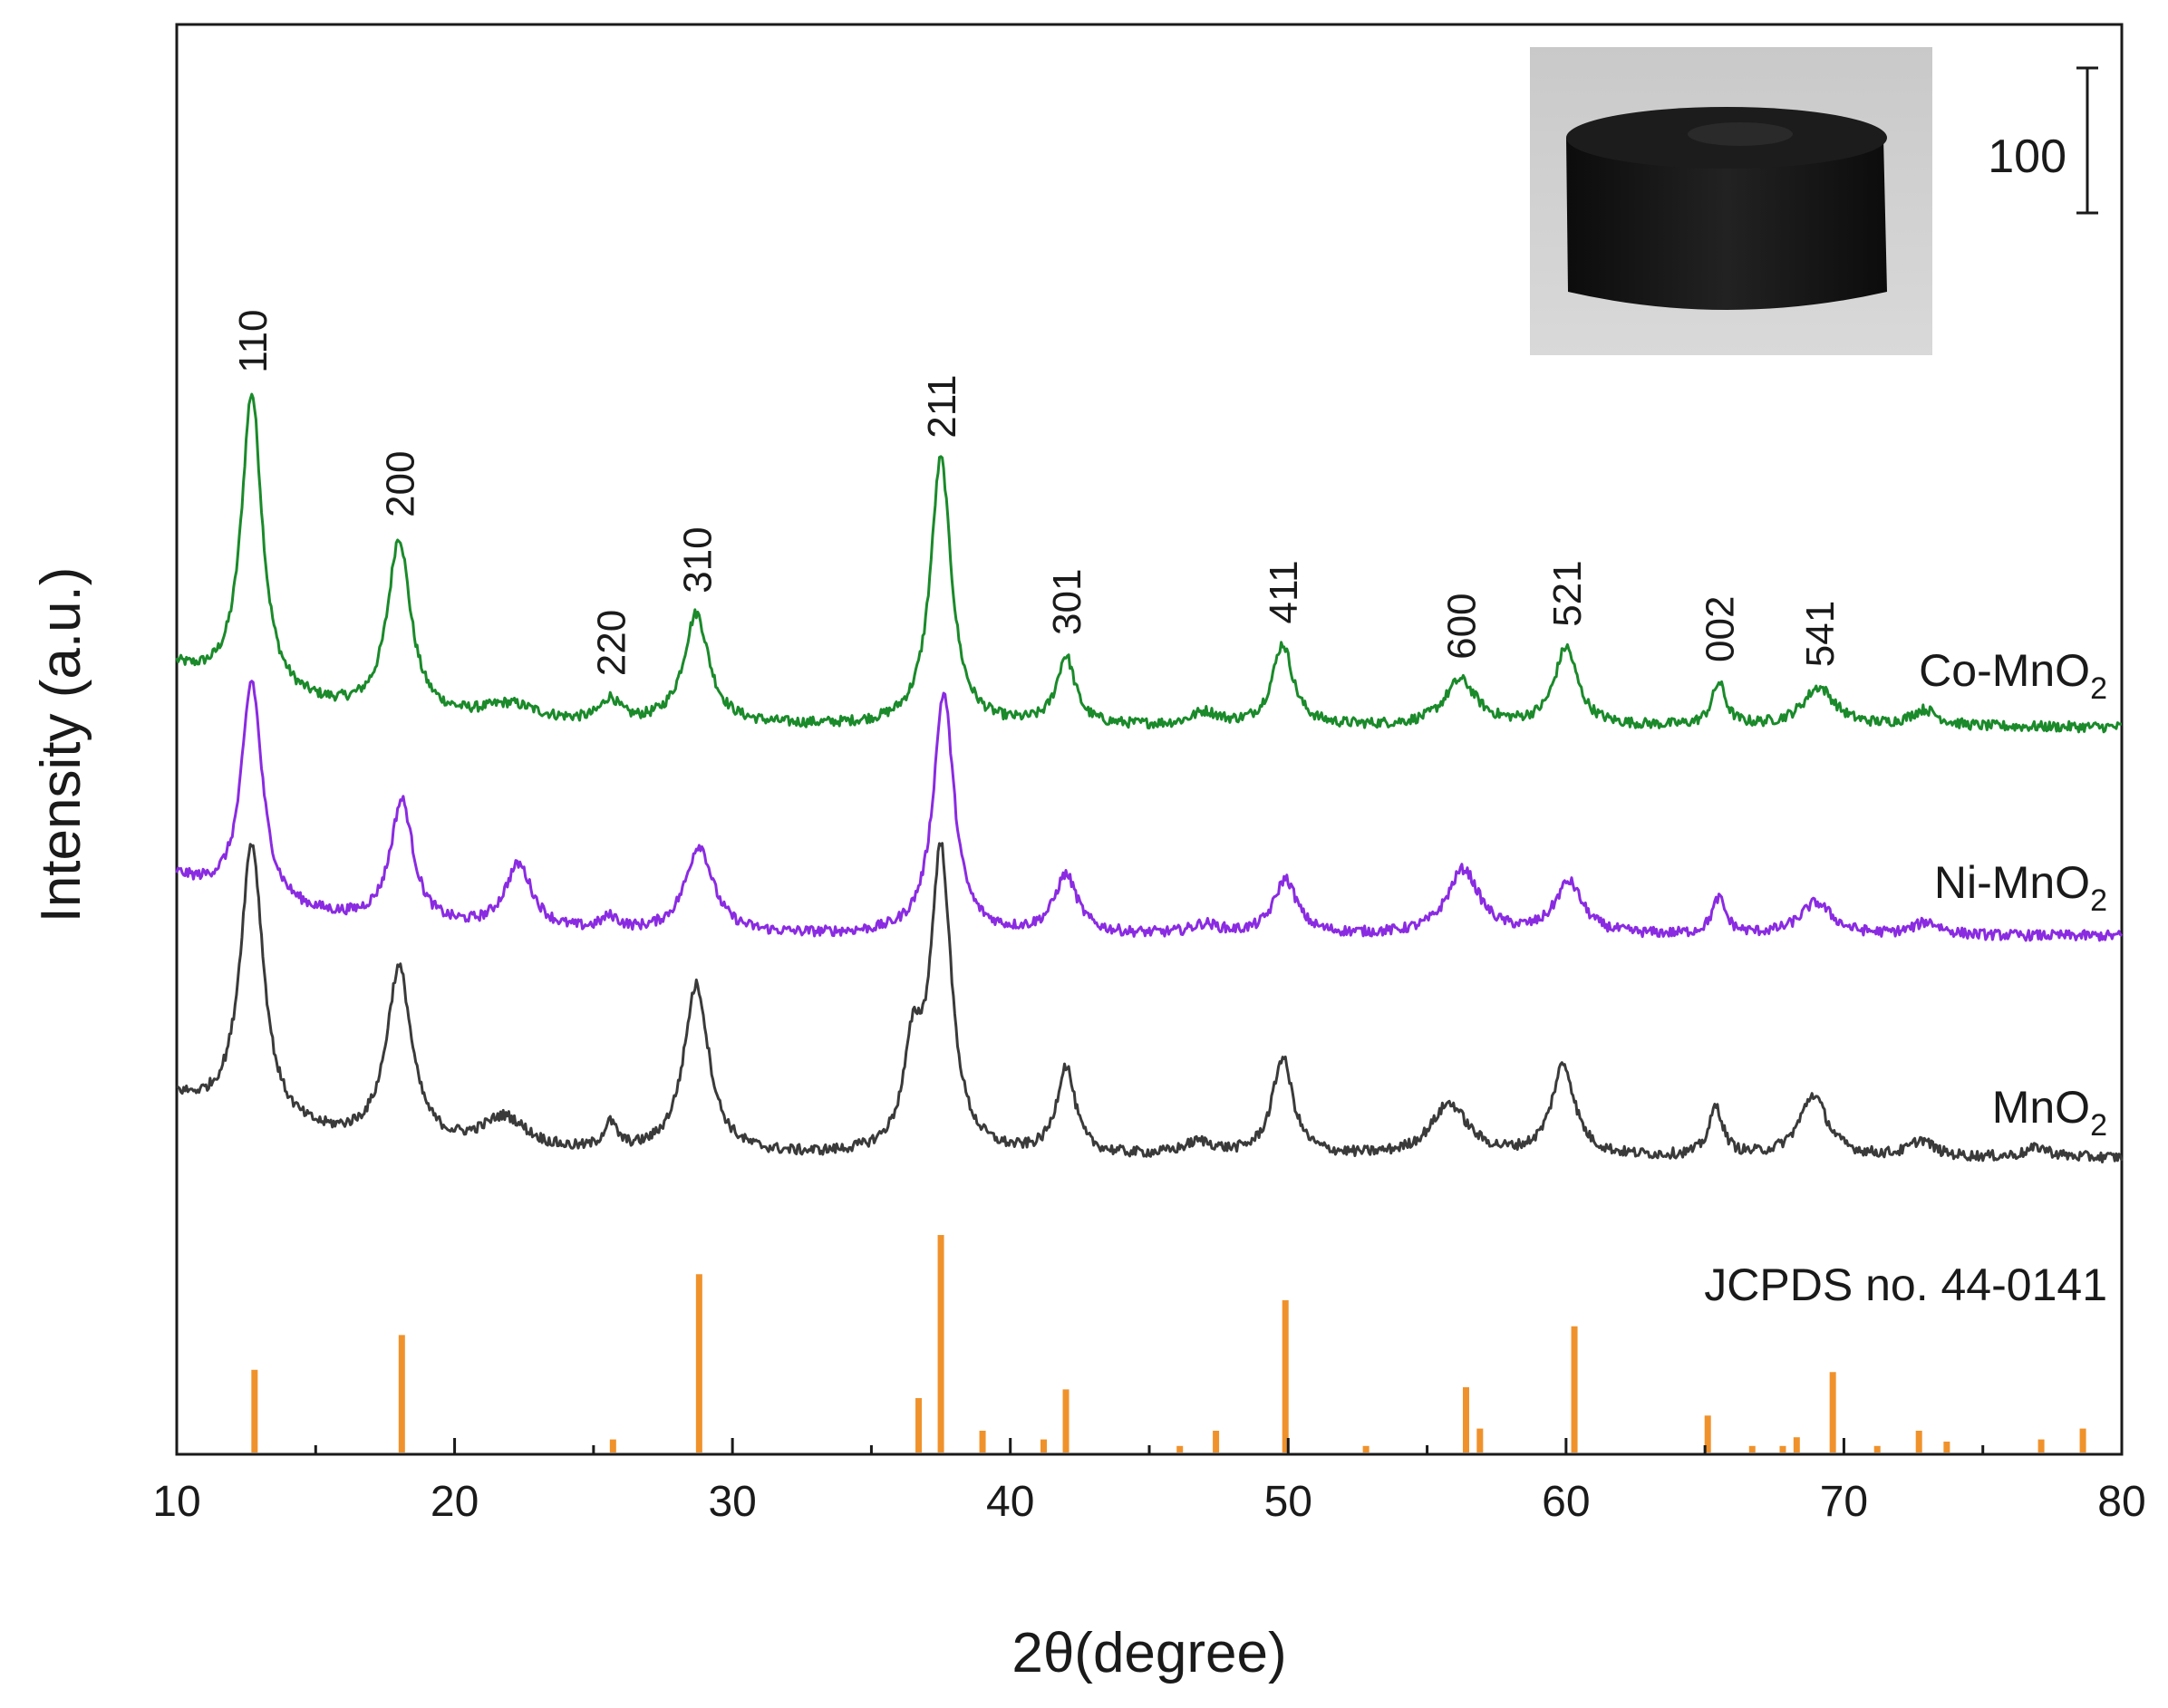 This screenshot has height=1708, width=2168. What do you see at coordinates (2121, 1502) in the screenshot?
I see `x-tick-label: 80` at bounding box center [2121, 1502].